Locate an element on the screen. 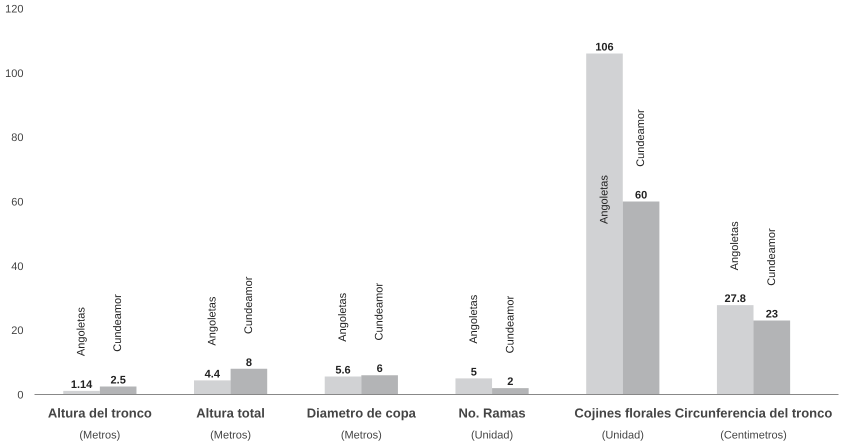 Image resolution: width=842 pixels, height=444 pixels. series-label: Angoletas is located at coordinates (604, 199).